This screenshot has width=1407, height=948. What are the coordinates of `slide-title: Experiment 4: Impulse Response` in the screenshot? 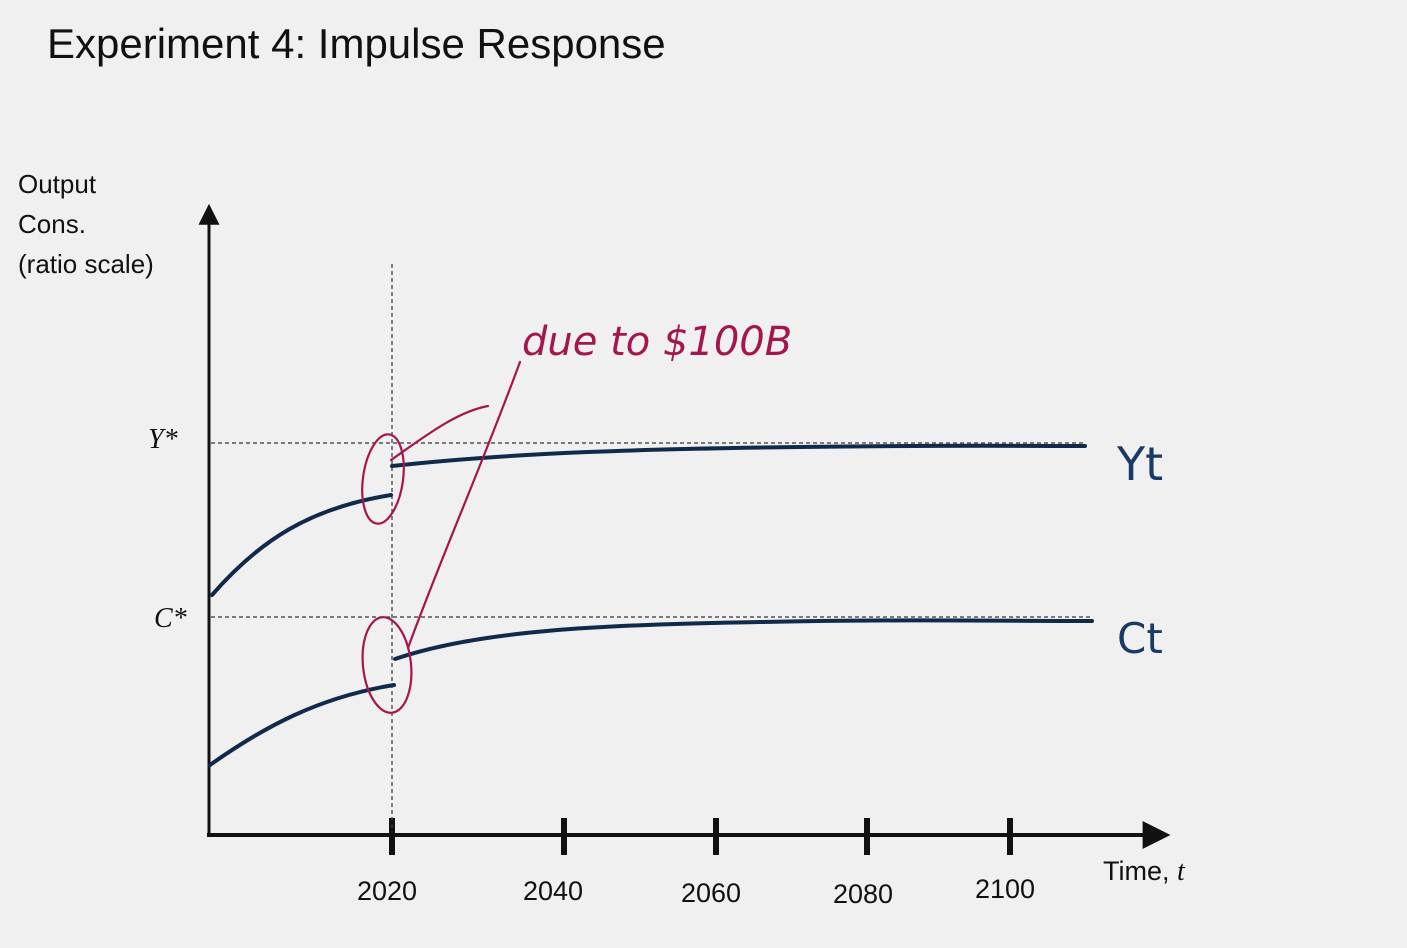 It's located at (356, 43).